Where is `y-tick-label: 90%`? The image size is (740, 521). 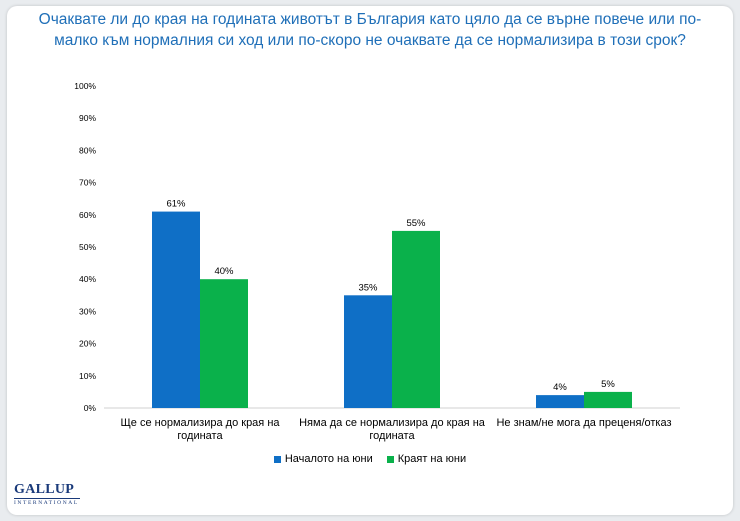 y-tick-label: 90% is located at coordinates (87, 118).